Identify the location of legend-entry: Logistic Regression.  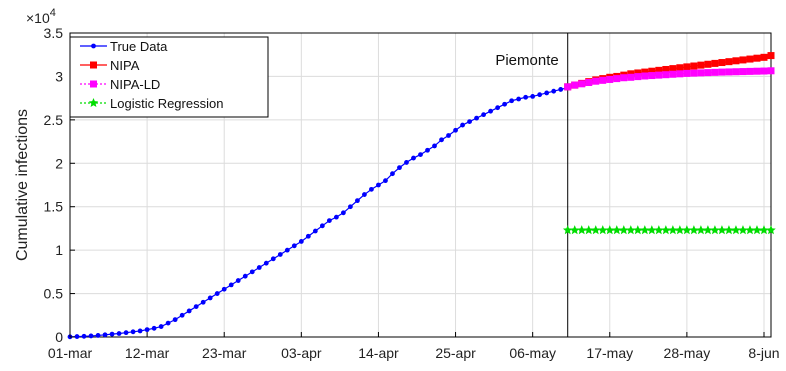
(151, 103).